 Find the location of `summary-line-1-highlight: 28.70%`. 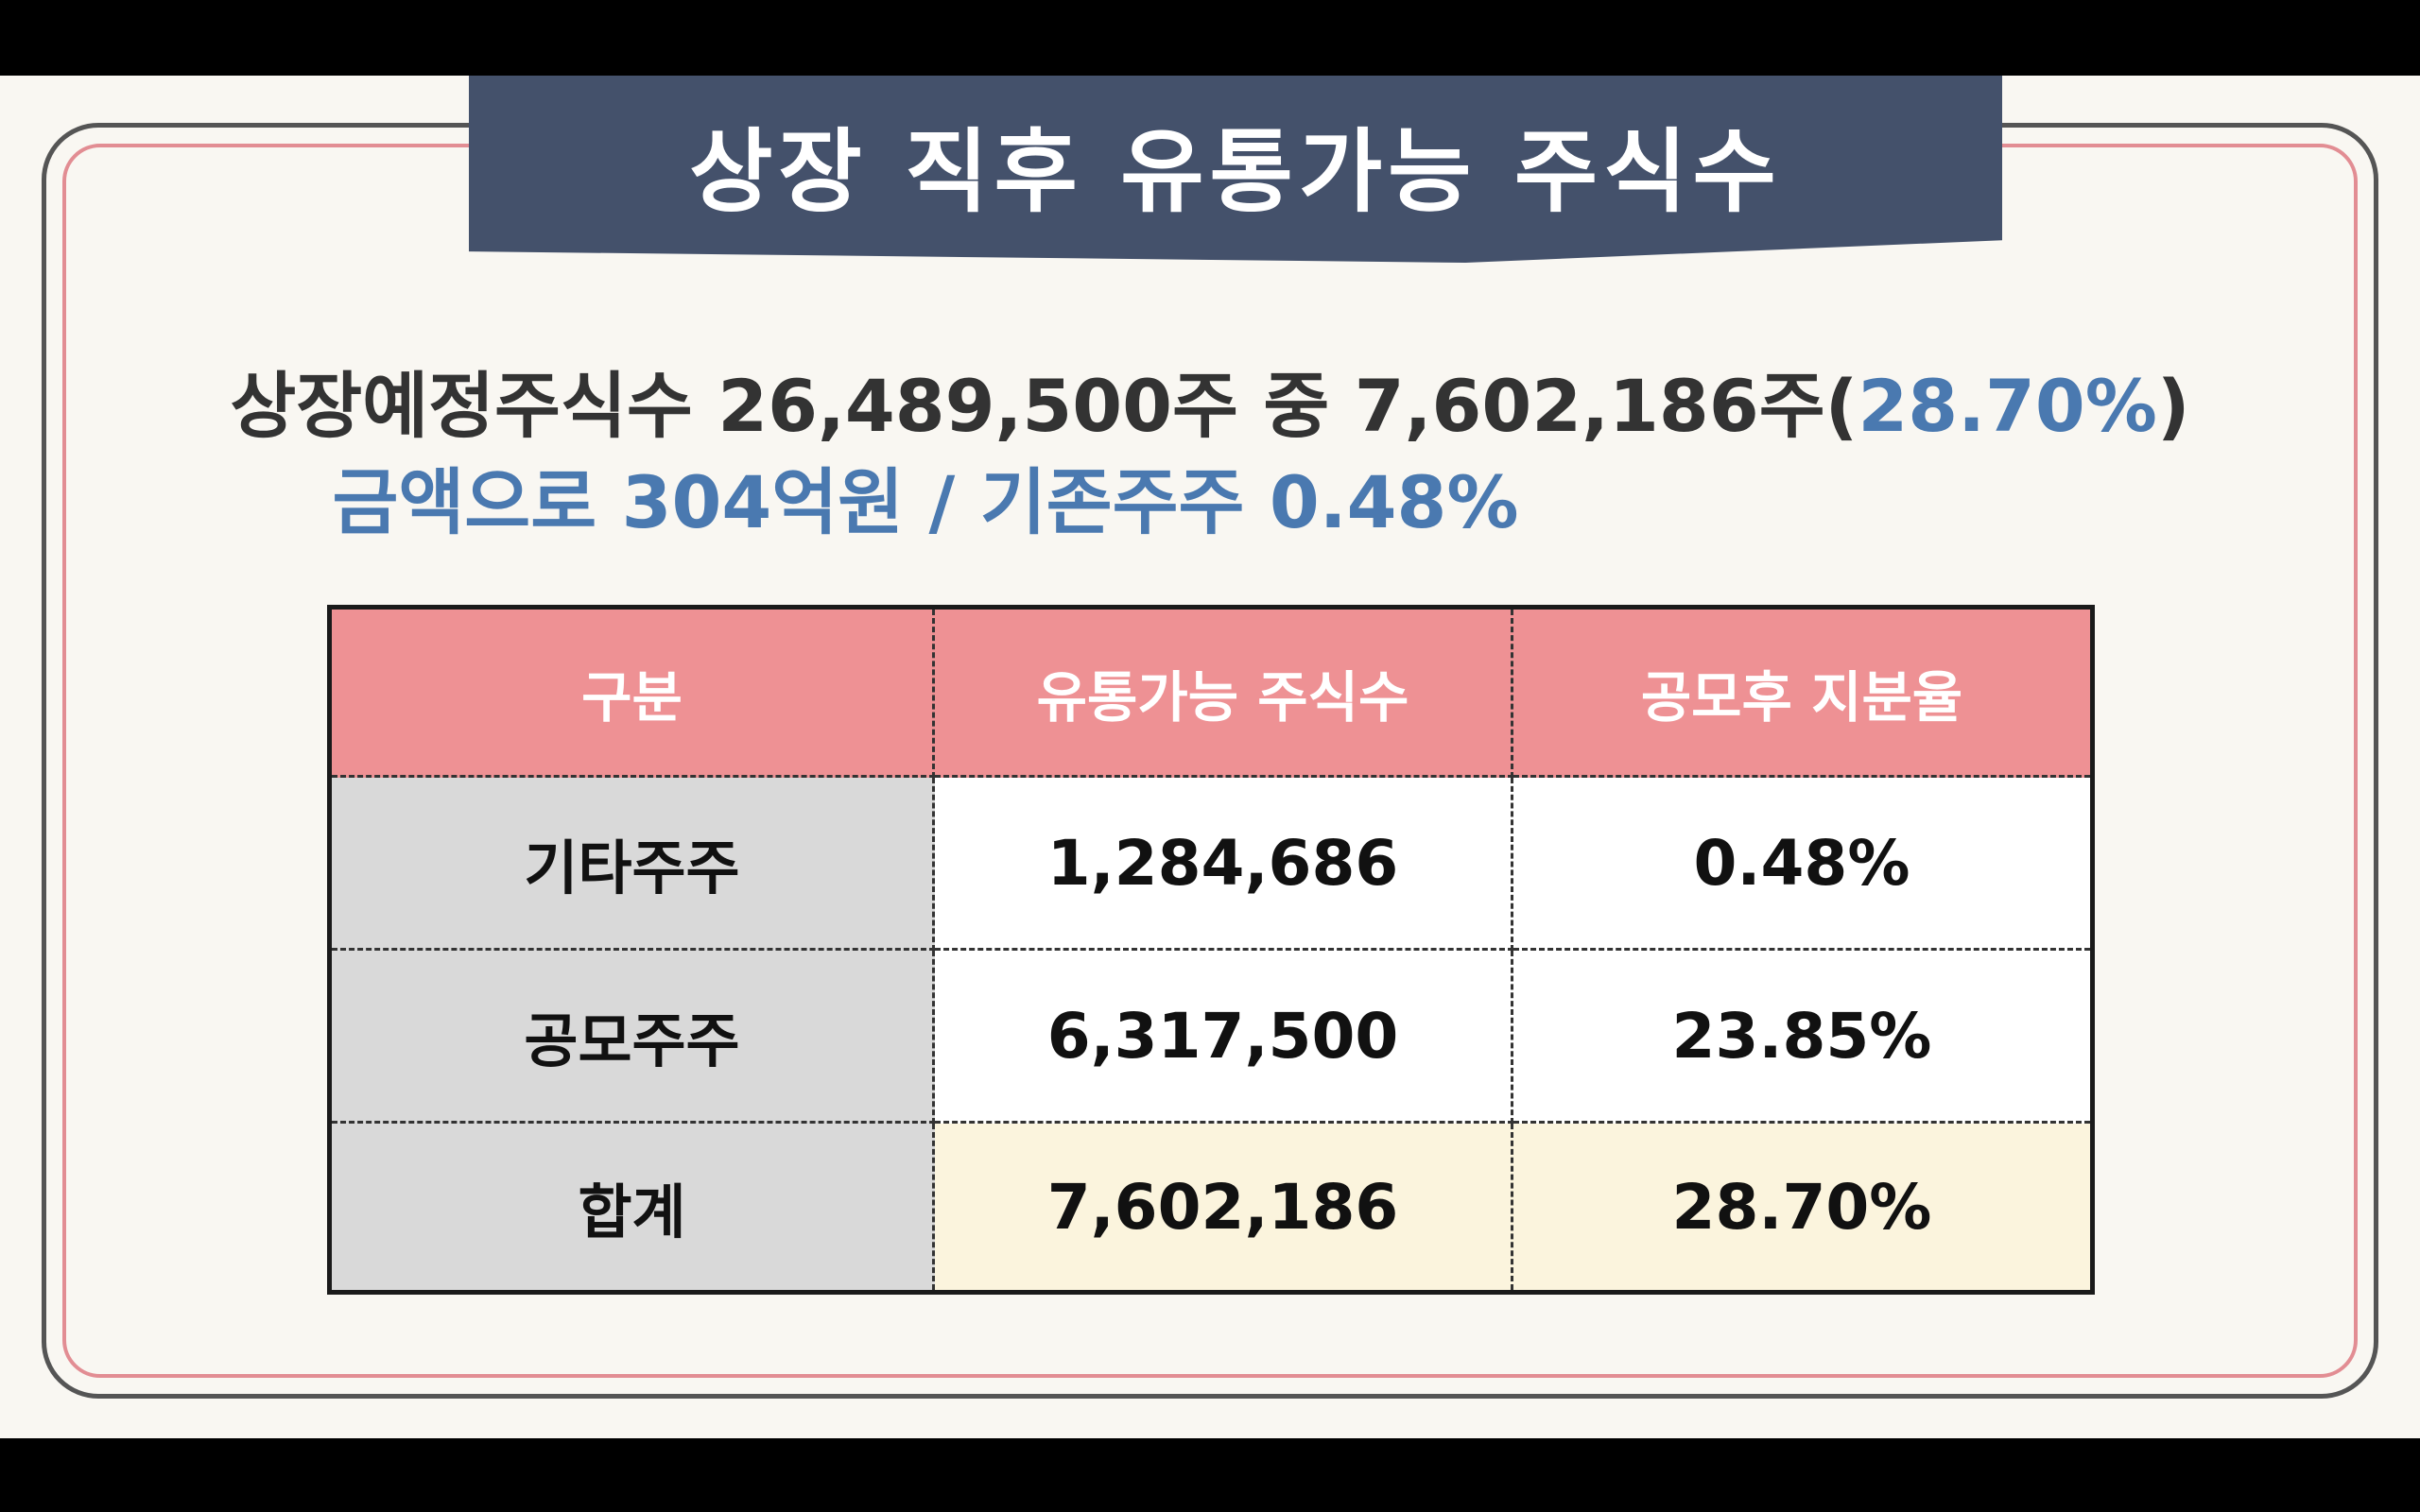

summary-line-1-highlight: 28.70% is located at coordinates (2007, 406).